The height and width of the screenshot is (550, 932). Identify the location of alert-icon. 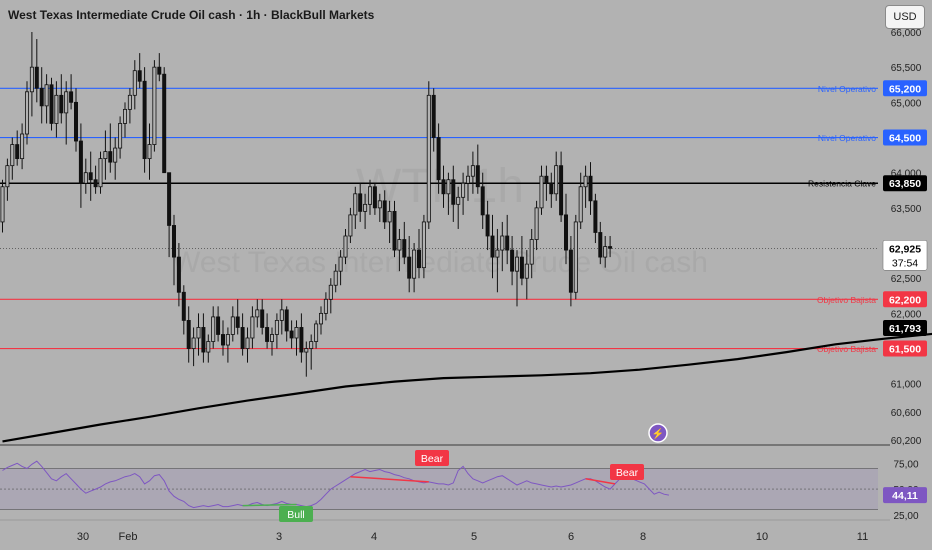
(658, 433).